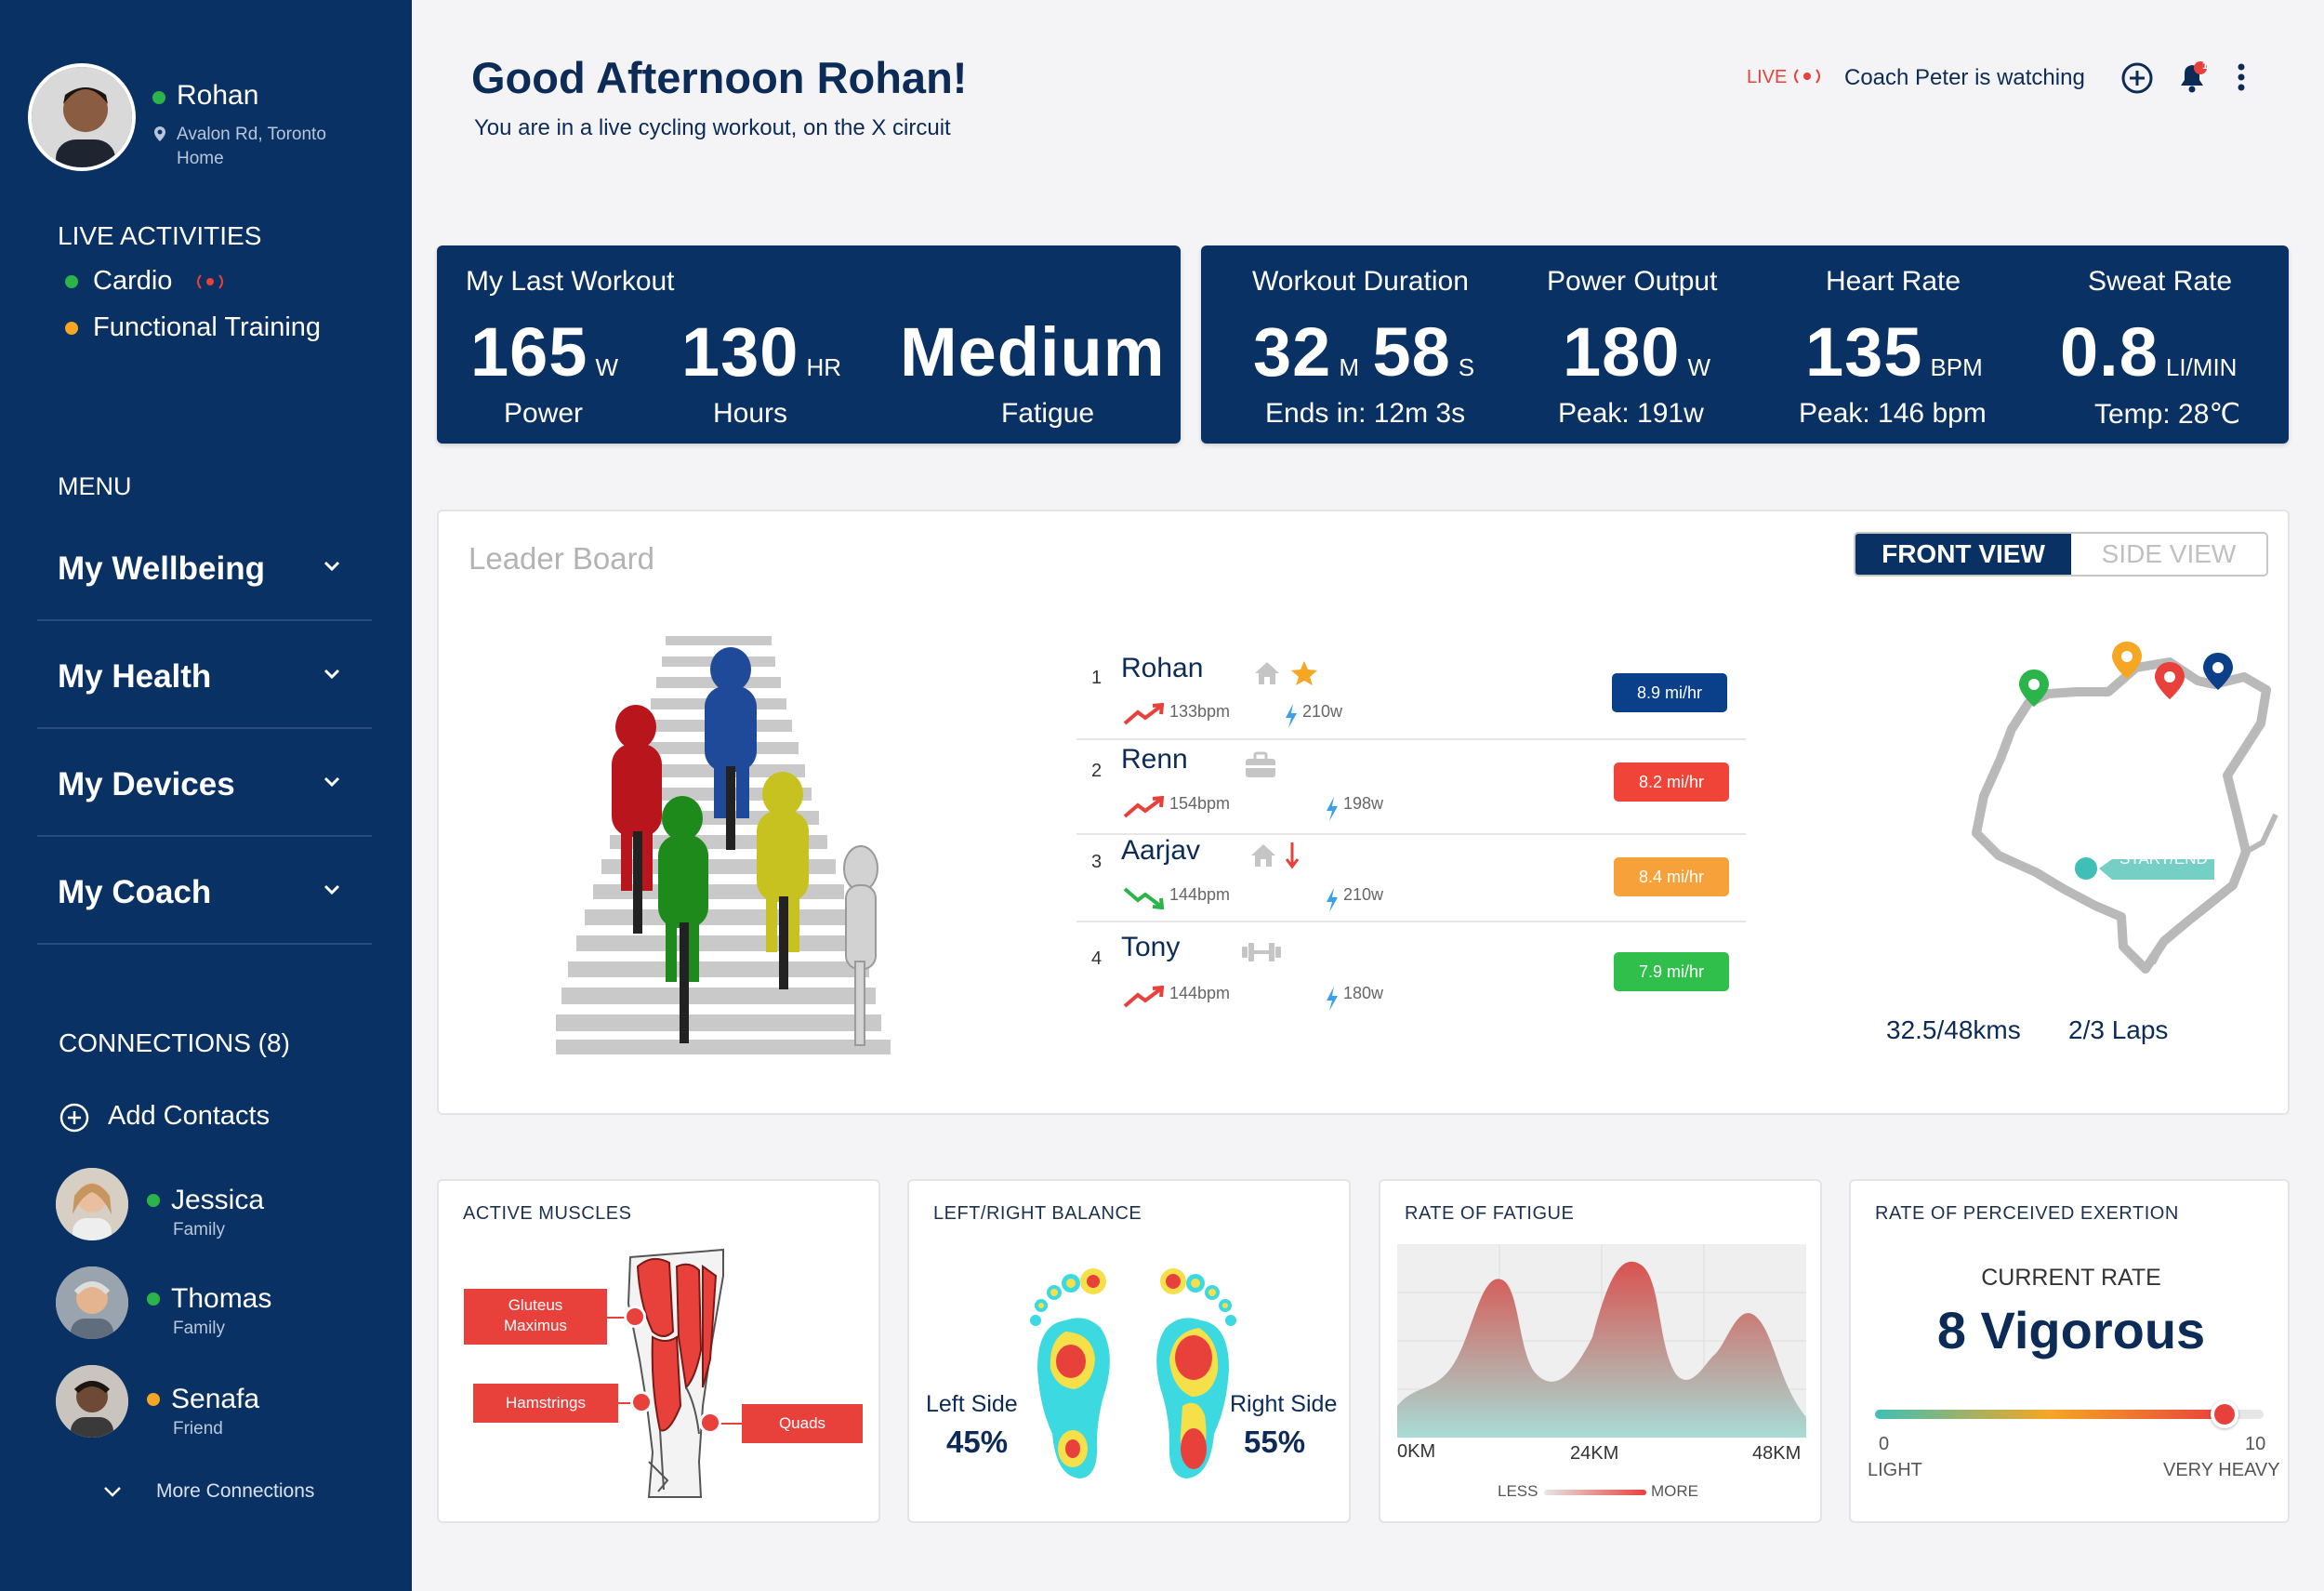 The height and width of the screenshot is (1591, 2324). Describe the element at coordinates (1631, 414) in the screenshot. I see `power-output-footer: Peak: 191w` at that location.